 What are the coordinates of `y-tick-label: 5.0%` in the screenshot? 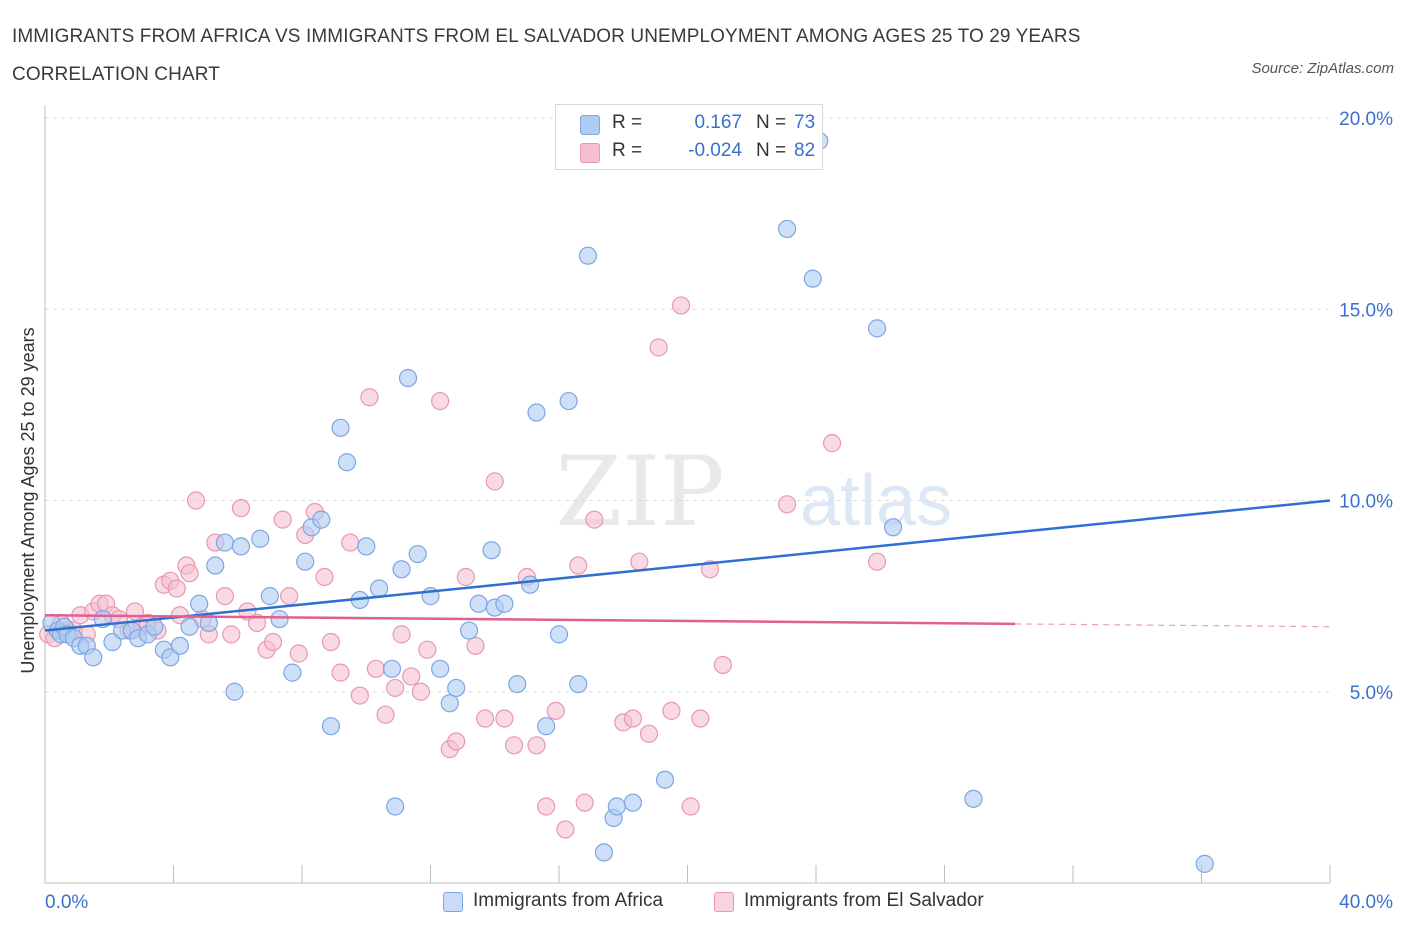 It's located at (1371, 693).